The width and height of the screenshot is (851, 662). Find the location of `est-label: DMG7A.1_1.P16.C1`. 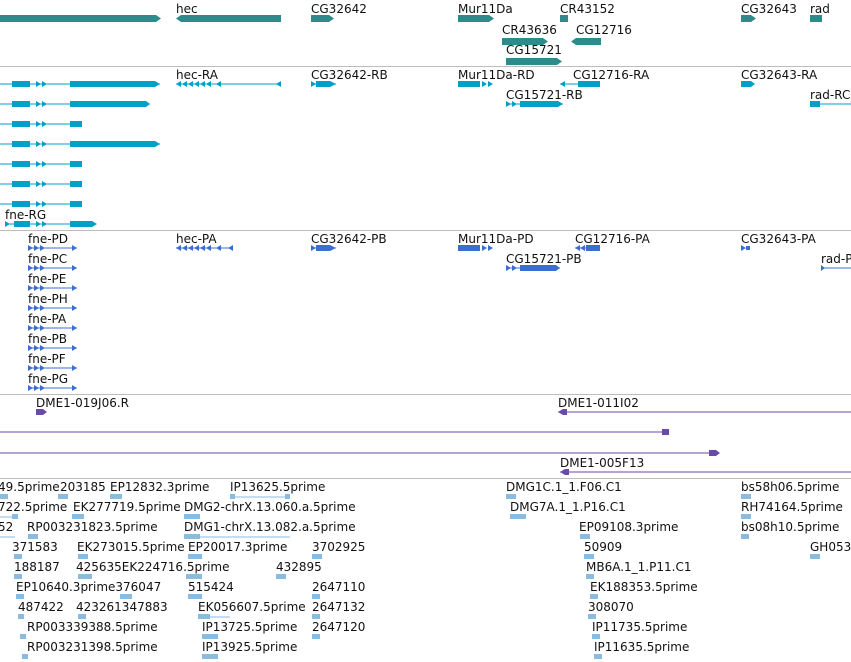

est-label: DMG7A.1_1.P16.C1 is located at coordinates (568, 507).